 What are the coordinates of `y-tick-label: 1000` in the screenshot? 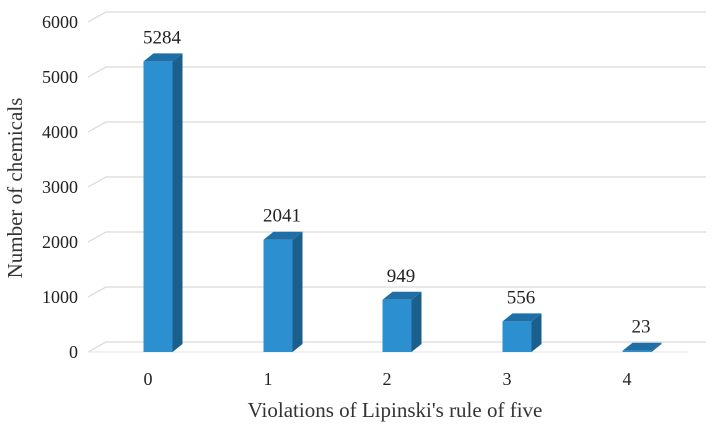 It's located at (60, 297).